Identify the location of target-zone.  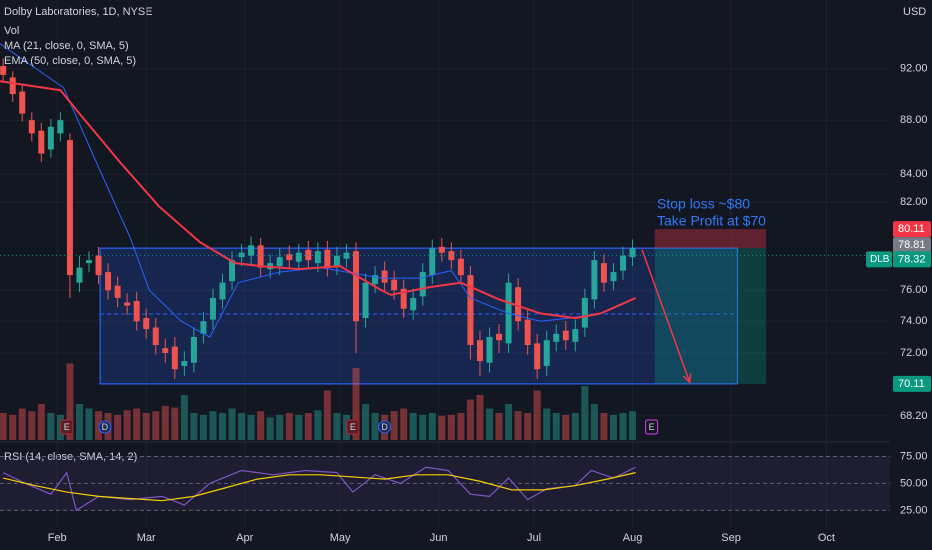
(710, 316).